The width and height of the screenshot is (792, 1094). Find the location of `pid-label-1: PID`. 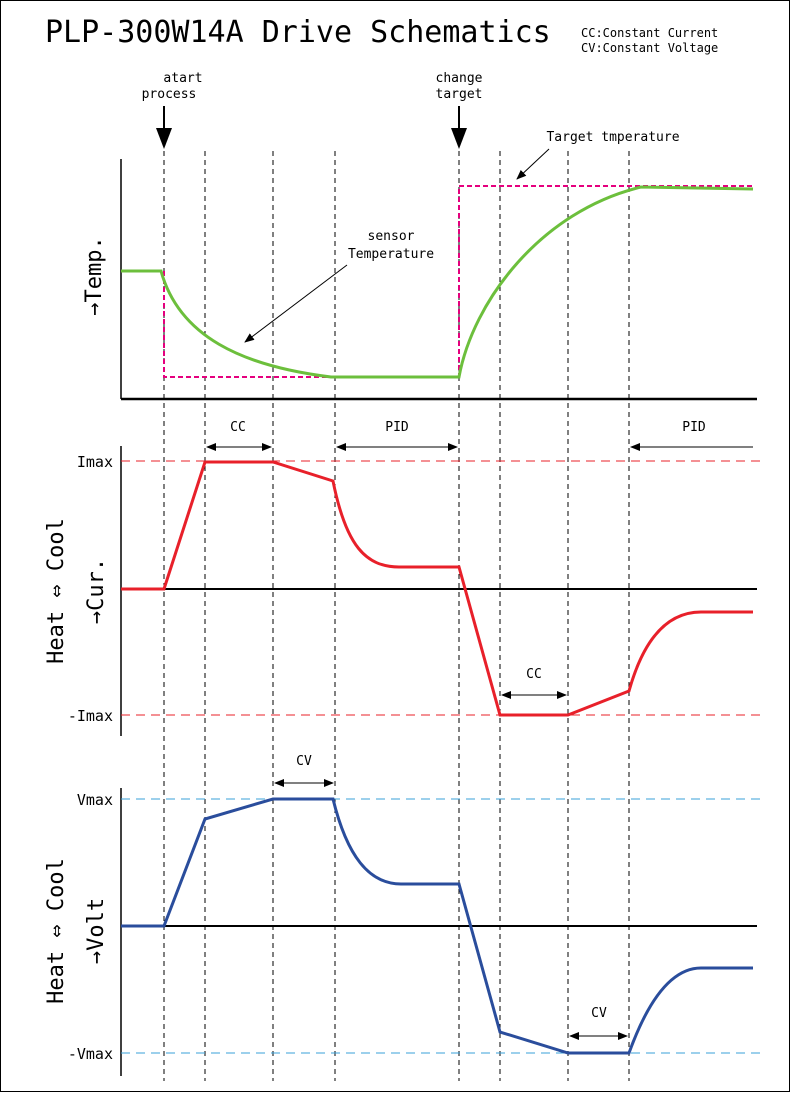

pid-label-1: PID is located at coordinates (397, 427).